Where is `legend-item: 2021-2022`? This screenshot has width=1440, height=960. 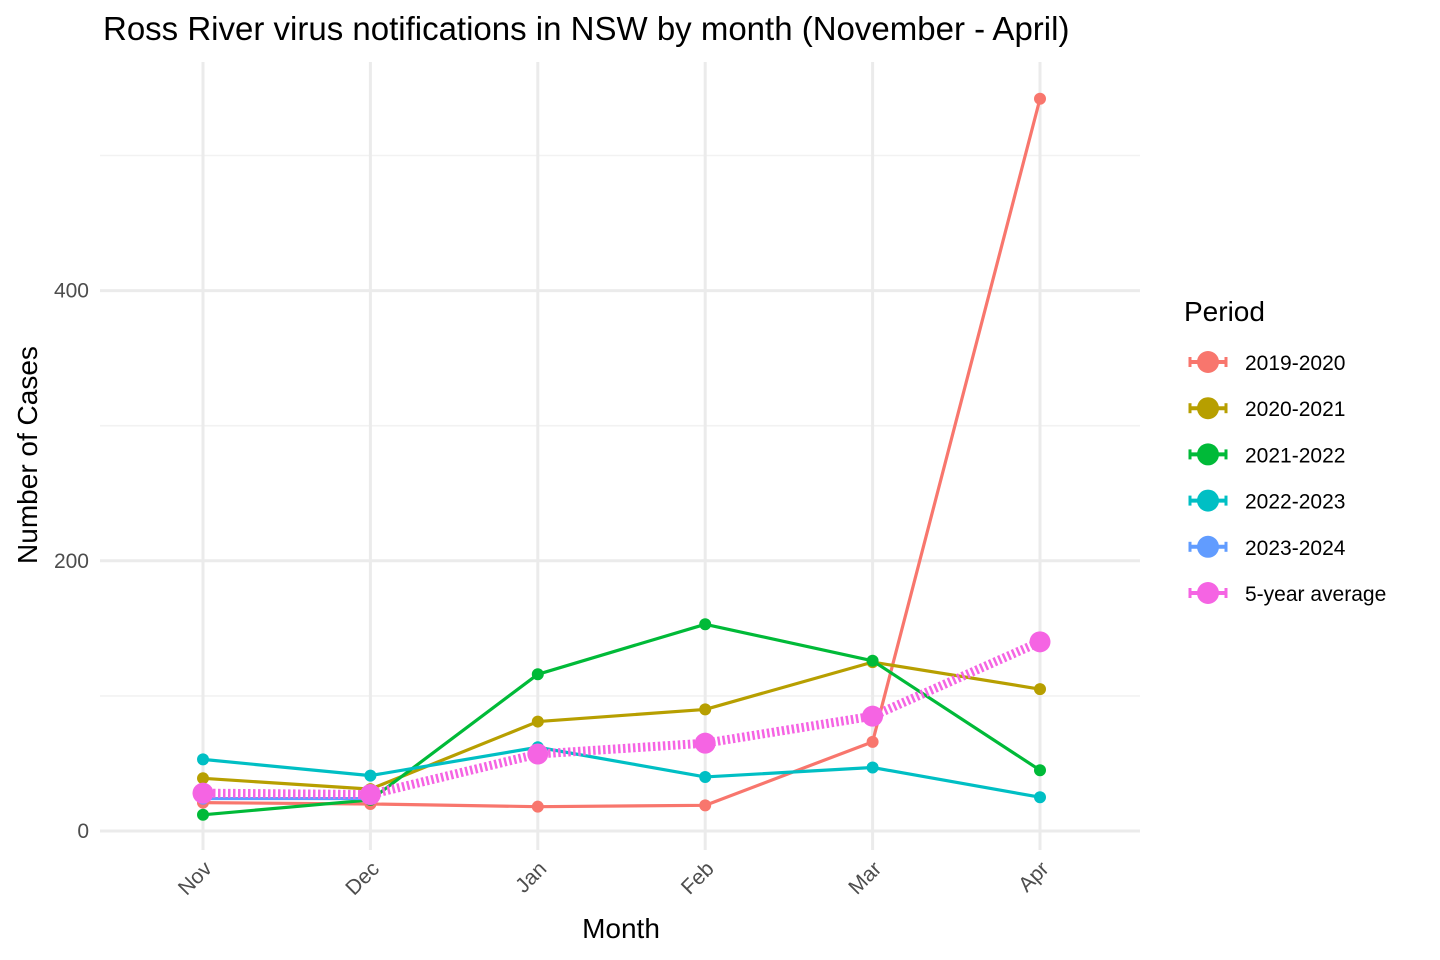
legend-item: 2021-2022 is located at coordinates (1266, 455).